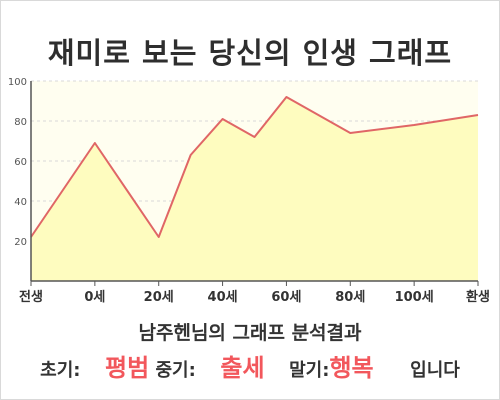  I want to click on x-tick-label: 전생, so click(31, 297).